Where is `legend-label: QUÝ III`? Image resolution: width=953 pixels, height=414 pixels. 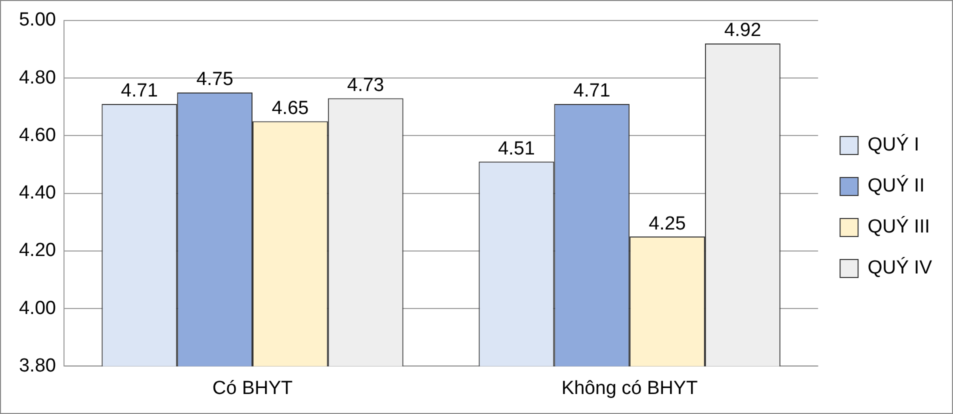 legend-label: QUÝ III is located at coordinates (899, 227).